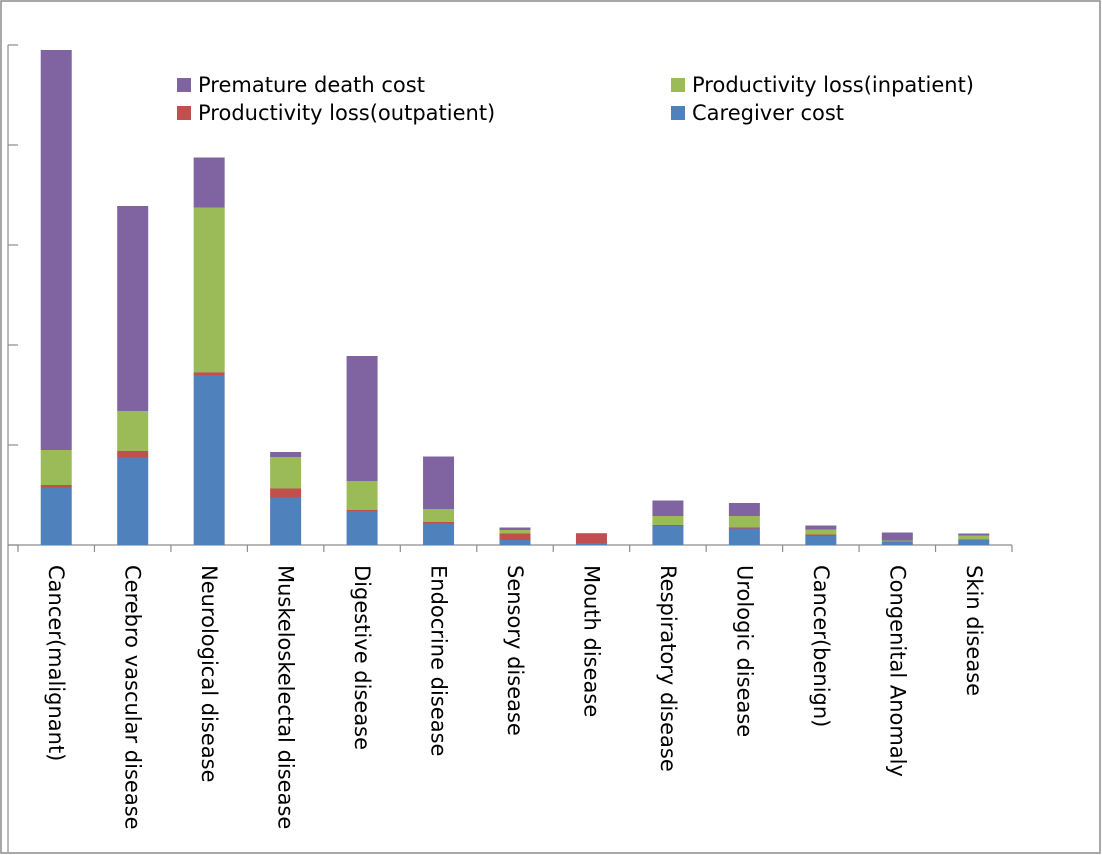  I want to click on bar-premature-death-cost-endocrine-disease, so click(439, 482).